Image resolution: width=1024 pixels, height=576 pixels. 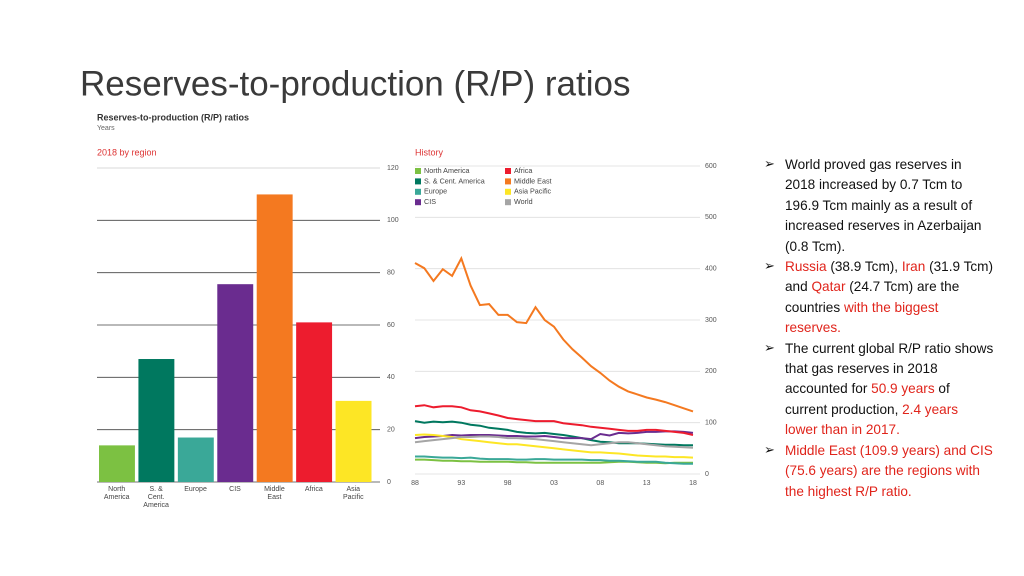 What do you see at coordinates (523, 170) in the screenshot?
I see `legend-label: Africa` at bounding box center [523, 170].